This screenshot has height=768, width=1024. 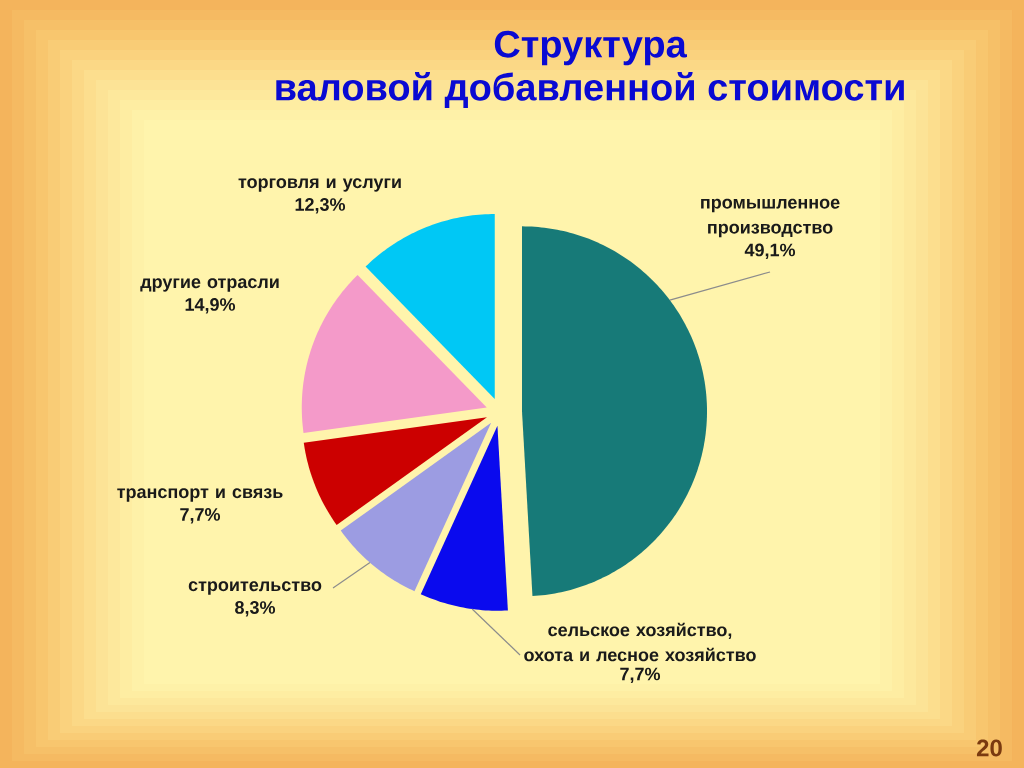 I want to click on slice-label: сельское хозяйство, охота и лесное хозяйство, so click(x=640, y=642).